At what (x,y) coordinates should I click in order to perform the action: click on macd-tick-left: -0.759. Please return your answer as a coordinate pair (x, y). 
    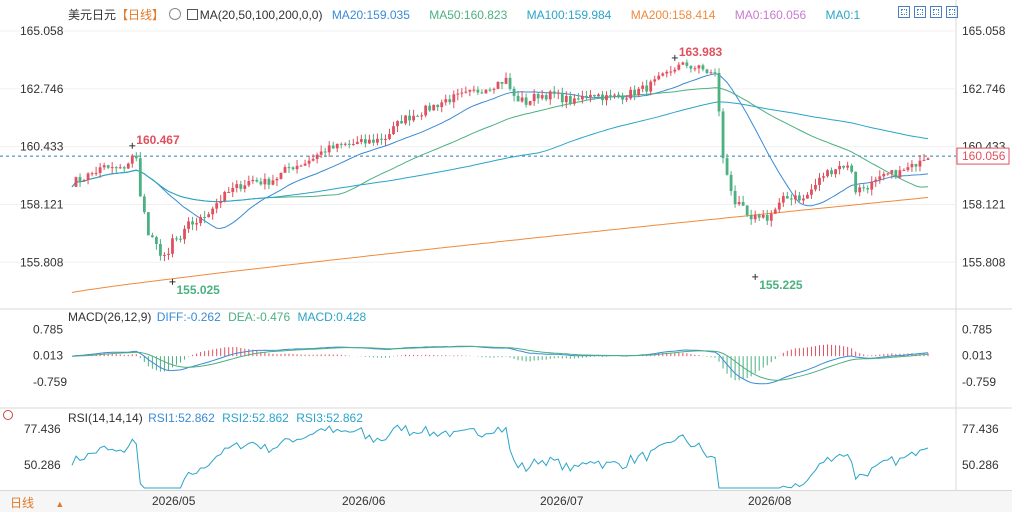
    Looking at the image, I should click on (50, 382).